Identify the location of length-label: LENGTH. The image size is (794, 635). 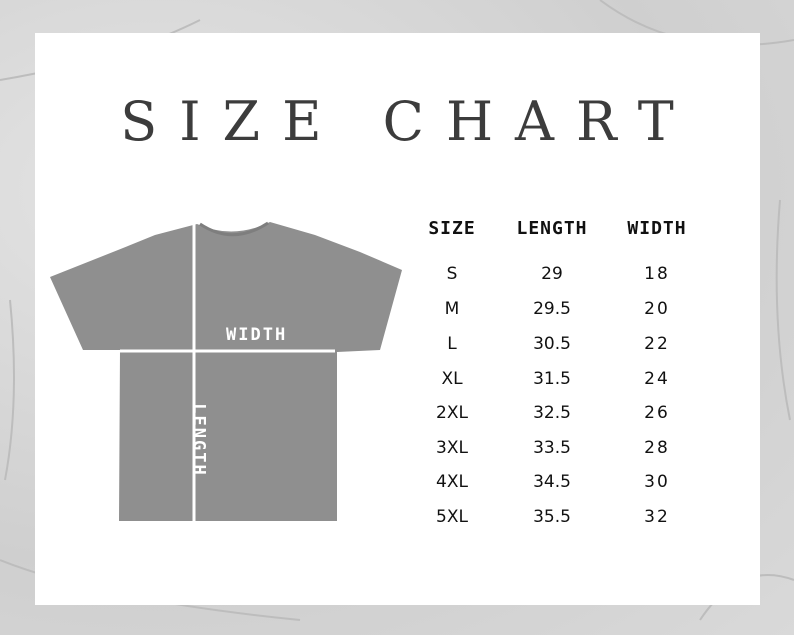
(198, 440).